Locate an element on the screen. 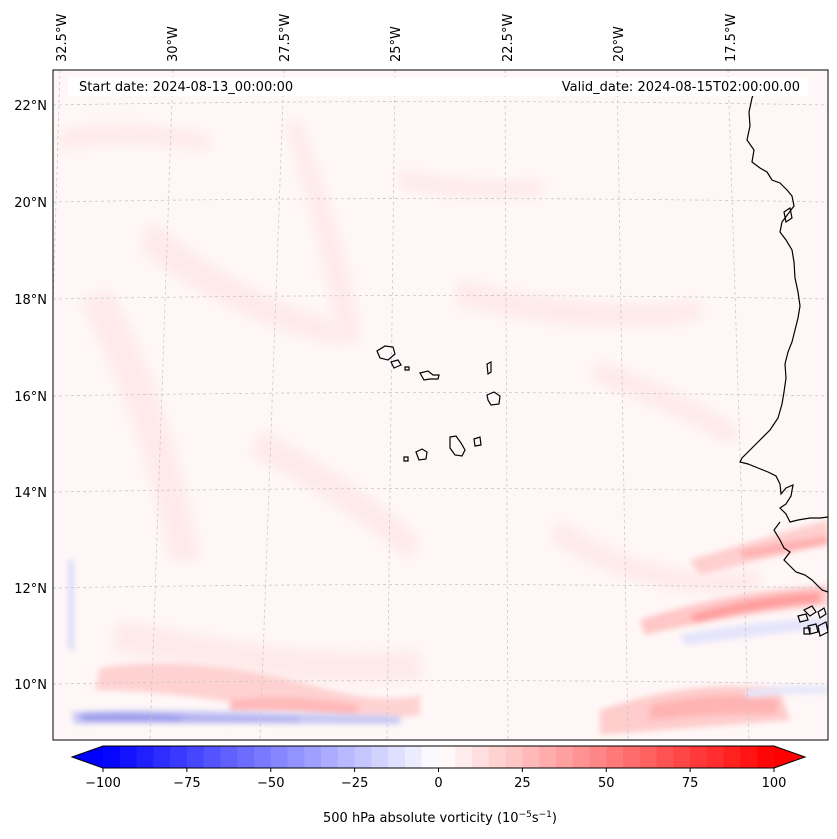 This screenshot has width=837, height=839. colorbar-max-arrow is located at coordinates (789, 757).